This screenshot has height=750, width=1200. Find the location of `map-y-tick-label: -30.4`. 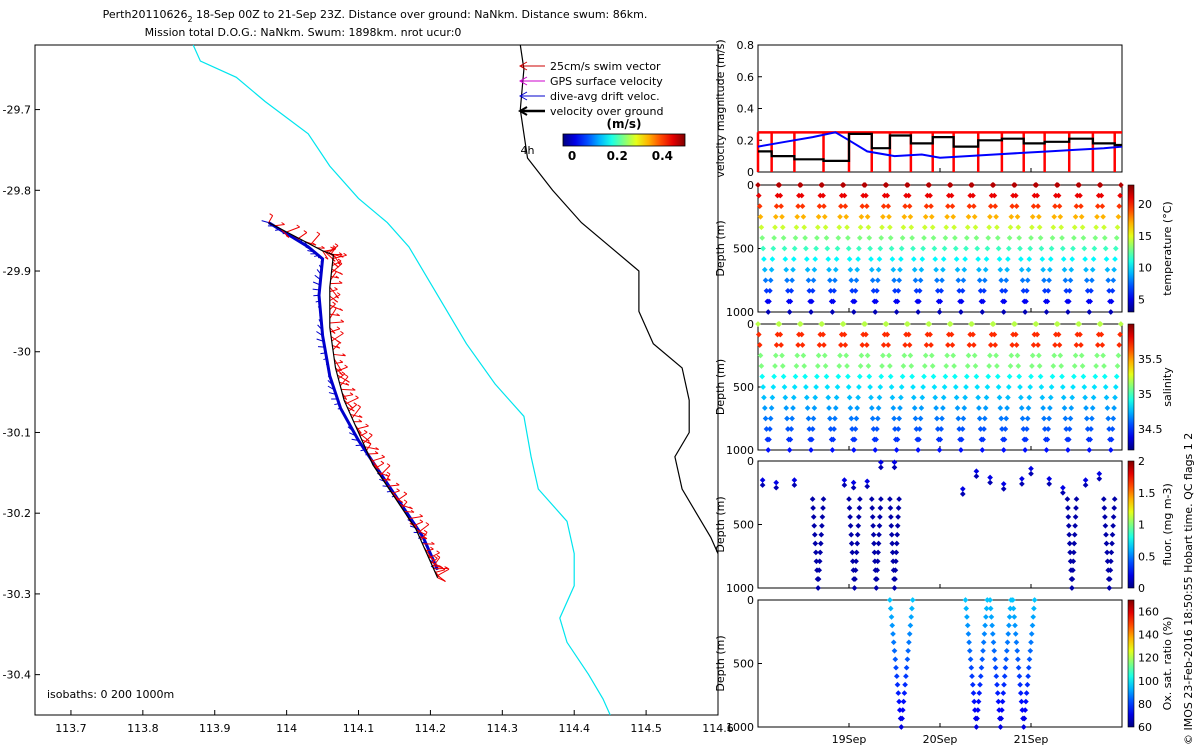

map-y-tick-label: -30.4 is located at coordinates (17, 675).